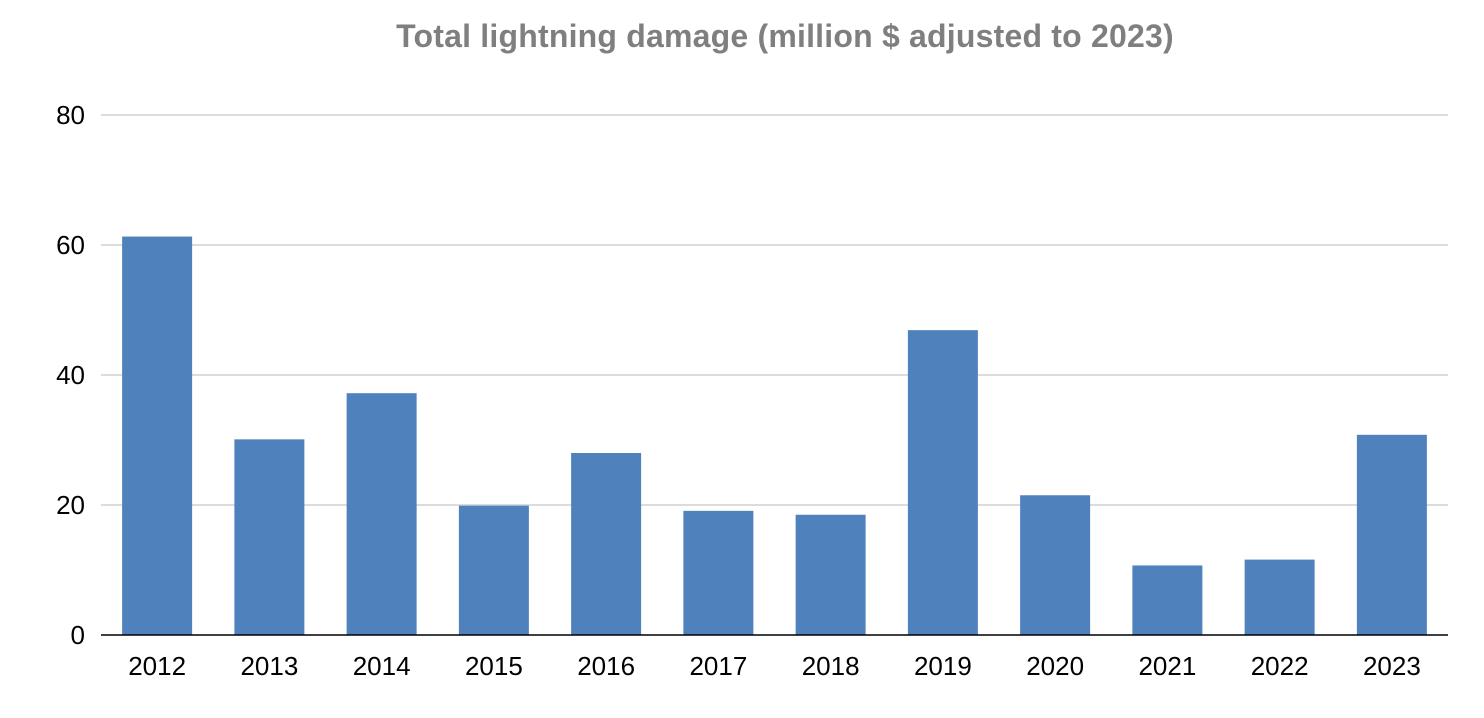 This screenshot has width=1484, height=718. Describe the element at coordinates (606, 544) in the screenshot. I see `bar-2016` at that location.